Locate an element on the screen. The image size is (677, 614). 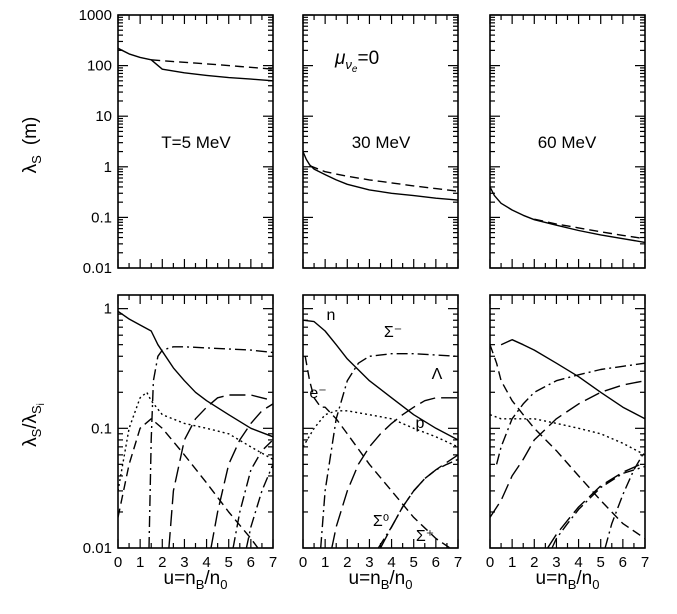
label-electron: e⁻ is located at coordinates (317, 393).